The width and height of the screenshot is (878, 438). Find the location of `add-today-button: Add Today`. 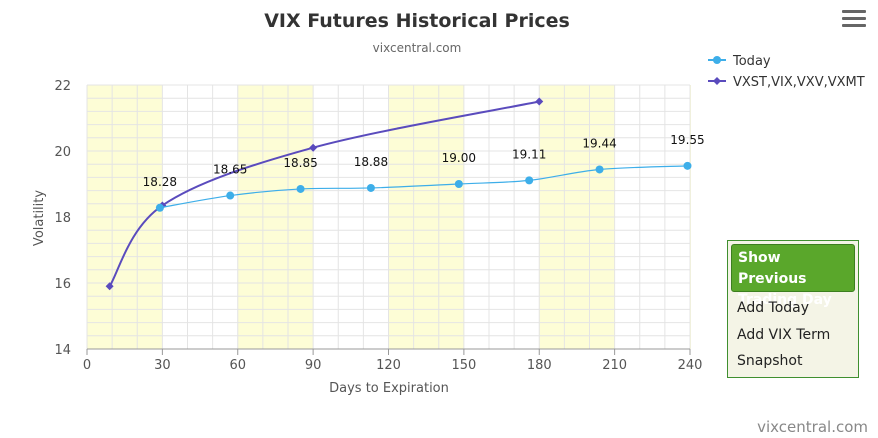

add-today-button: Add Today is located at coordinates (773, 308).